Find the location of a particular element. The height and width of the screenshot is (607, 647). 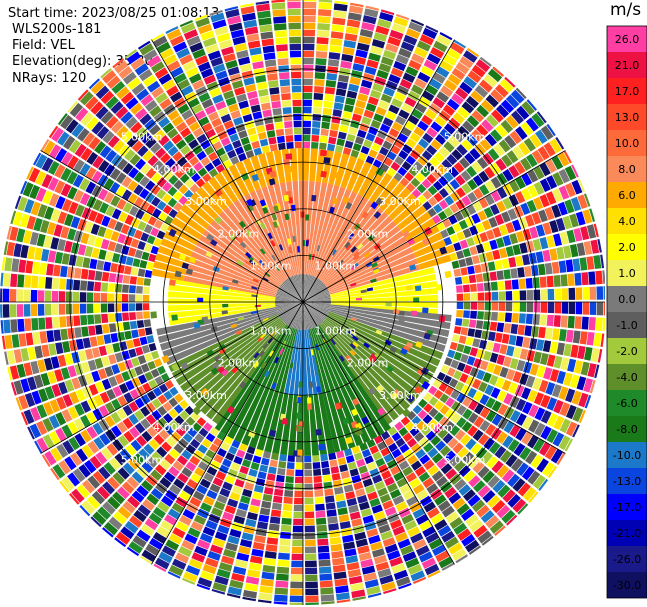

colorbar-tick-label: -21.0 is located at coordinates (627, 533).